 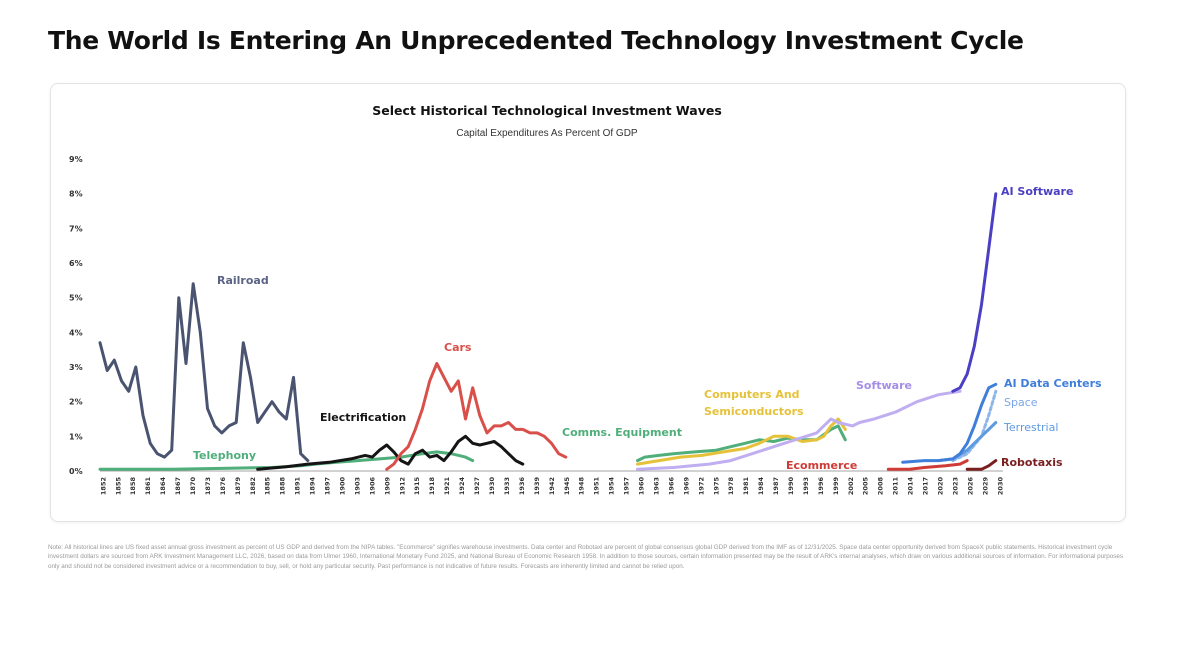 What do you see at coordinates (313, 486) in the screenshot?
I see `x-tick-label: 1894` at bounding box center [313, 486].